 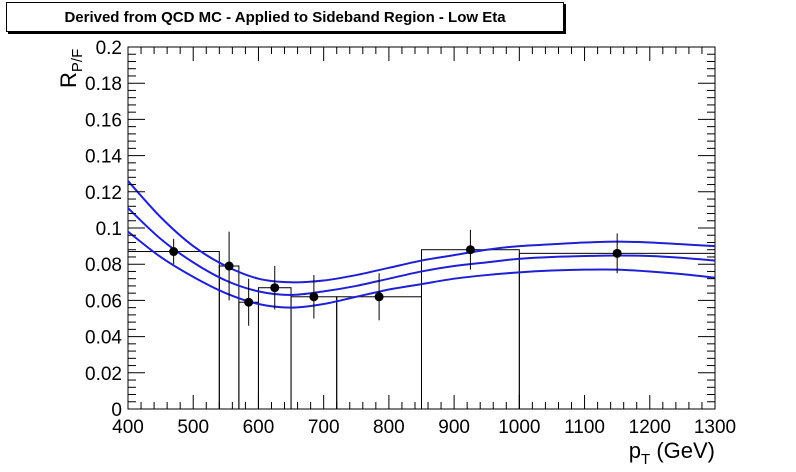 I want to click on x-axis-label-main: p, so click(x=635, y=450).